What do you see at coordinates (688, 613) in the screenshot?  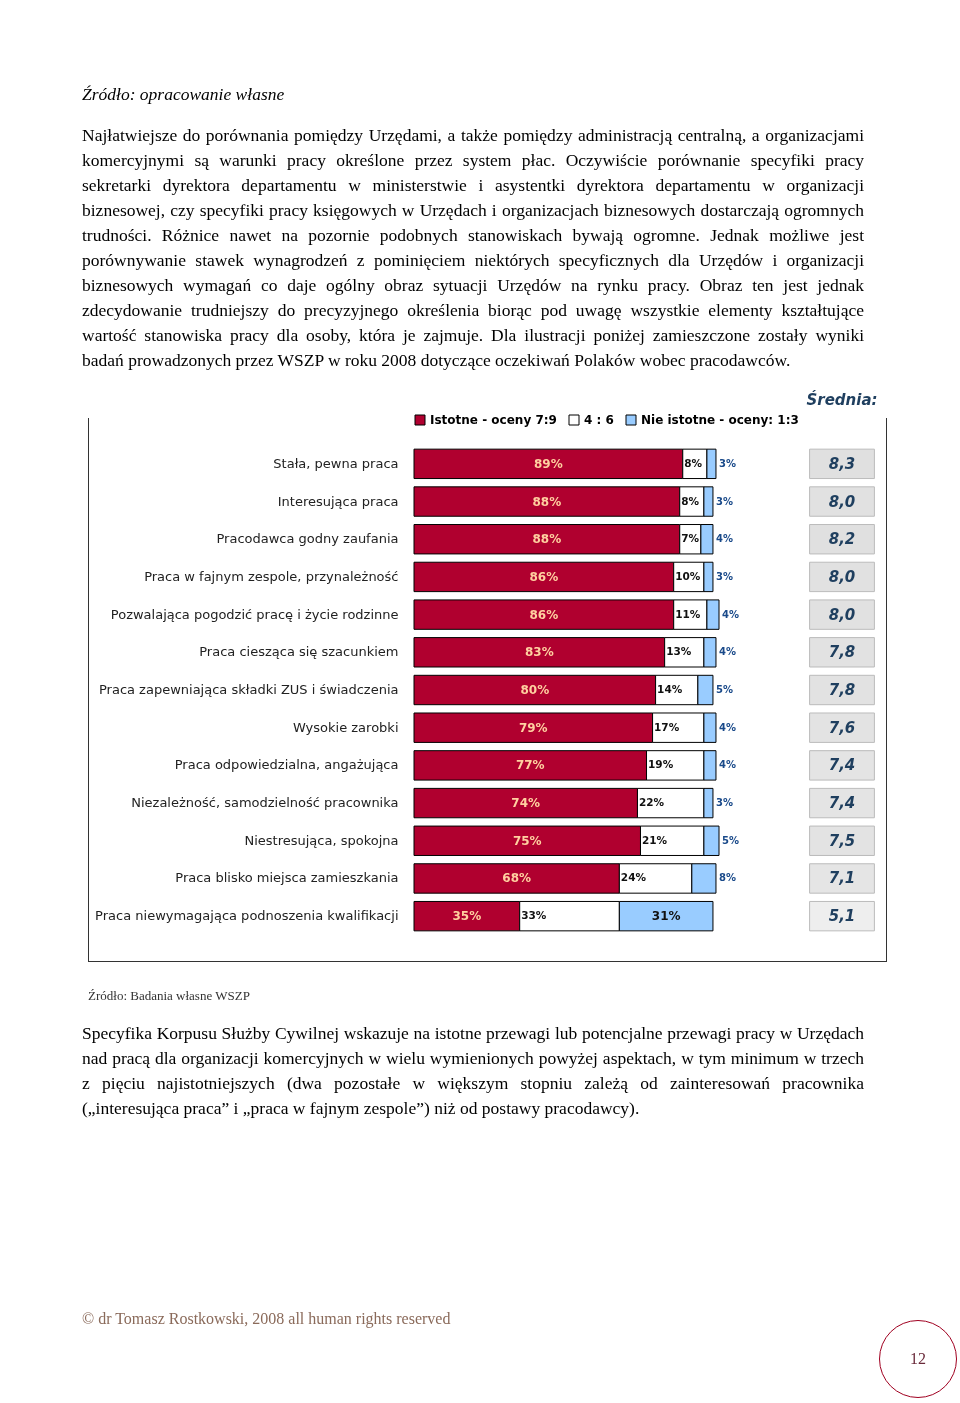 I see `data-label: 11%` at bounding box center [688, 613].